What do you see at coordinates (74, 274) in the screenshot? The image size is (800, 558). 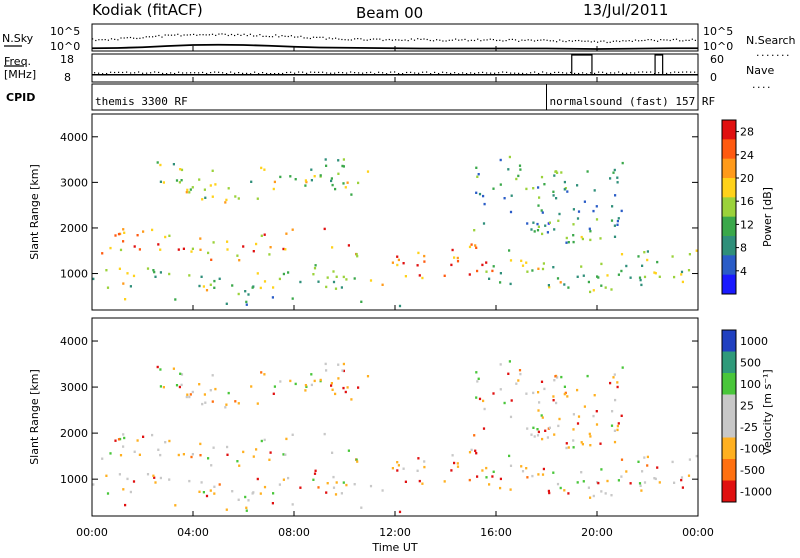 I see `y-tick-label: 1000` at bounding box center [74, 274].